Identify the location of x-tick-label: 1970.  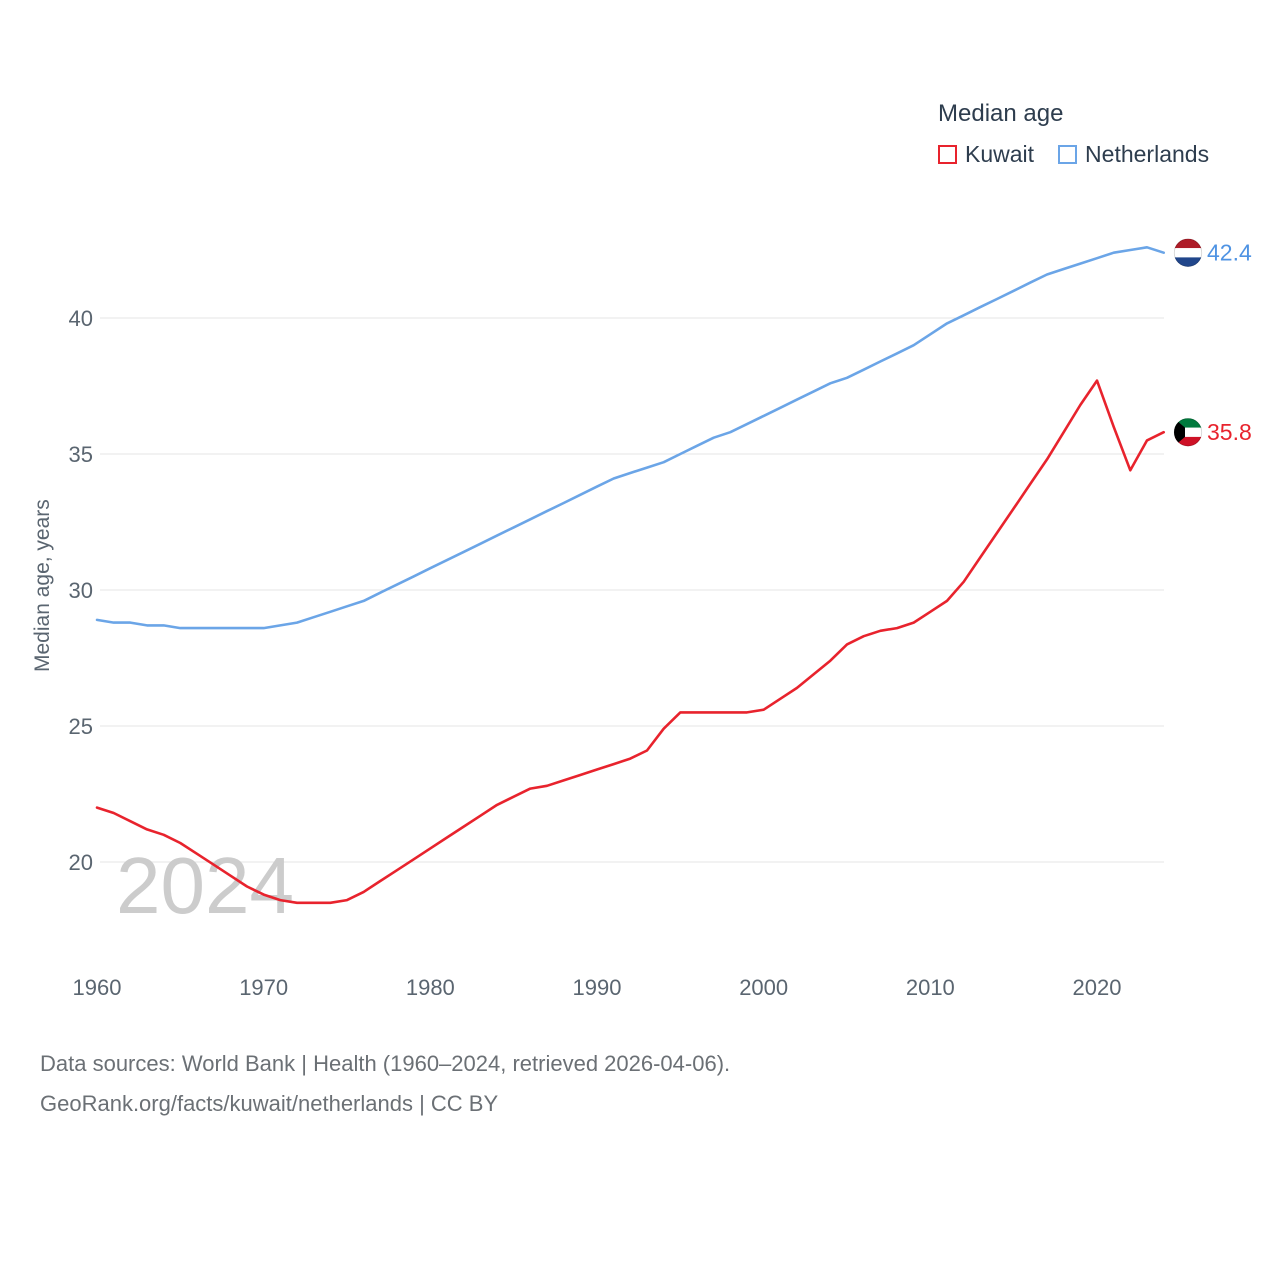
(263, 987).